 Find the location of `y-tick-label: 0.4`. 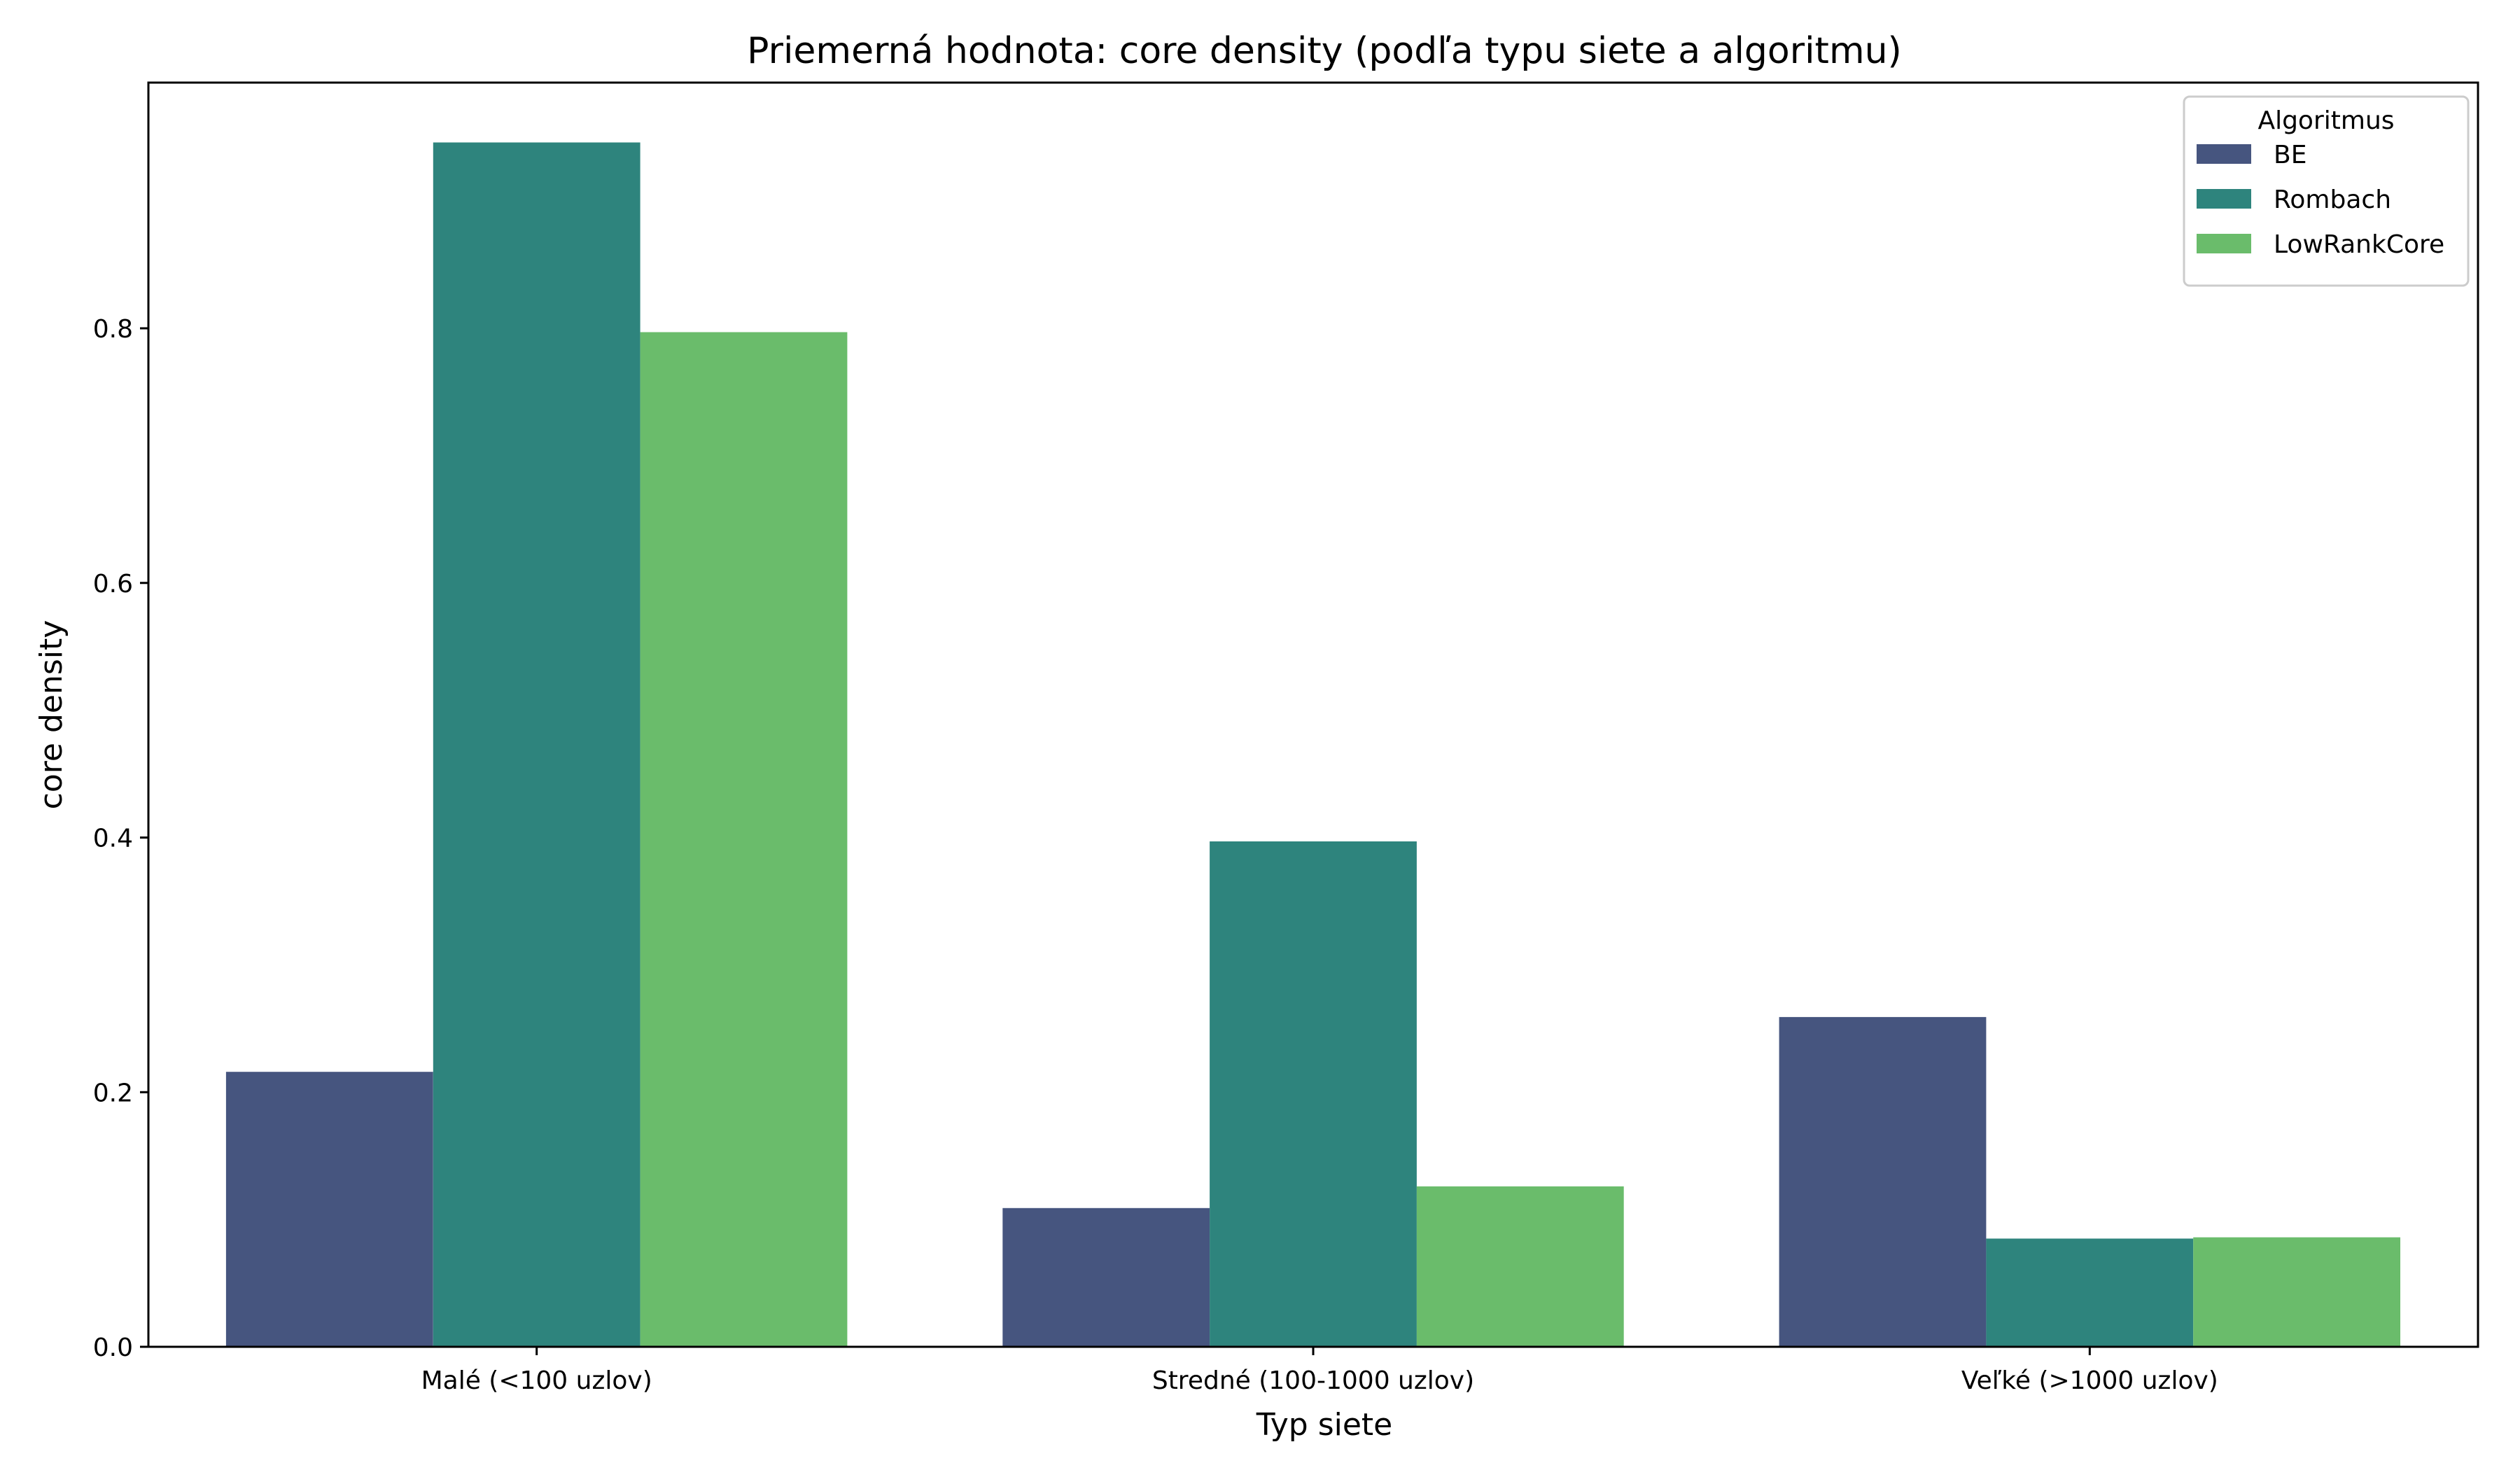

y-tick-label: 0.4 is located at coordinates (113, 839).